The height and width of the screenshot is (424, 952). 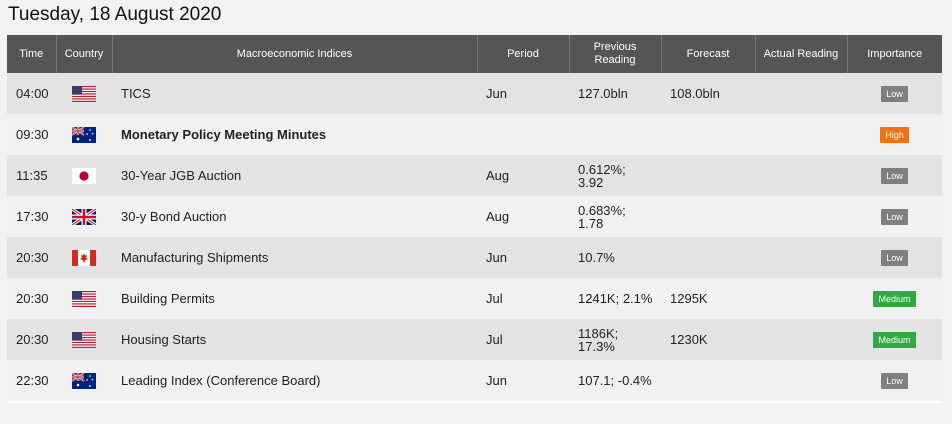 What do you see at coordinates (708, 298) in the screenshot?
I see `forecast-cell: 1295K` at bounding box center [708, 298].